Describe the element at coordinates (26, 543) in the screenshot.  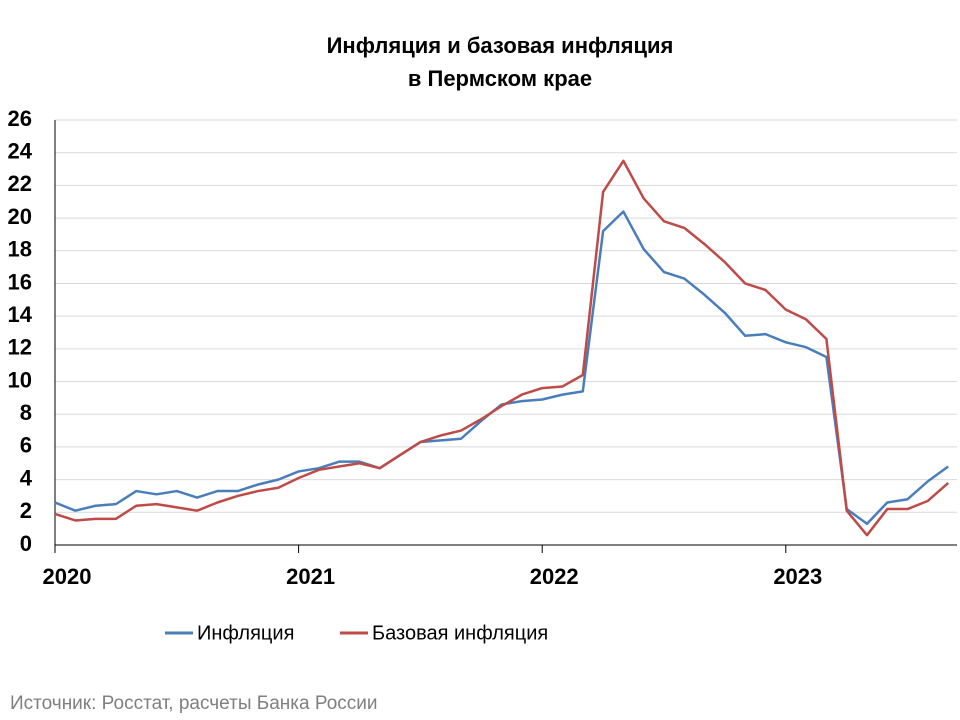
I see `y-tick-label: 0` at that location.